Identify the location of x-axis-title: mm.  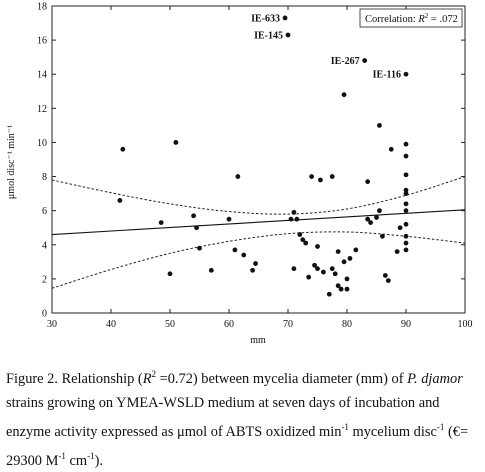
(258, 340).